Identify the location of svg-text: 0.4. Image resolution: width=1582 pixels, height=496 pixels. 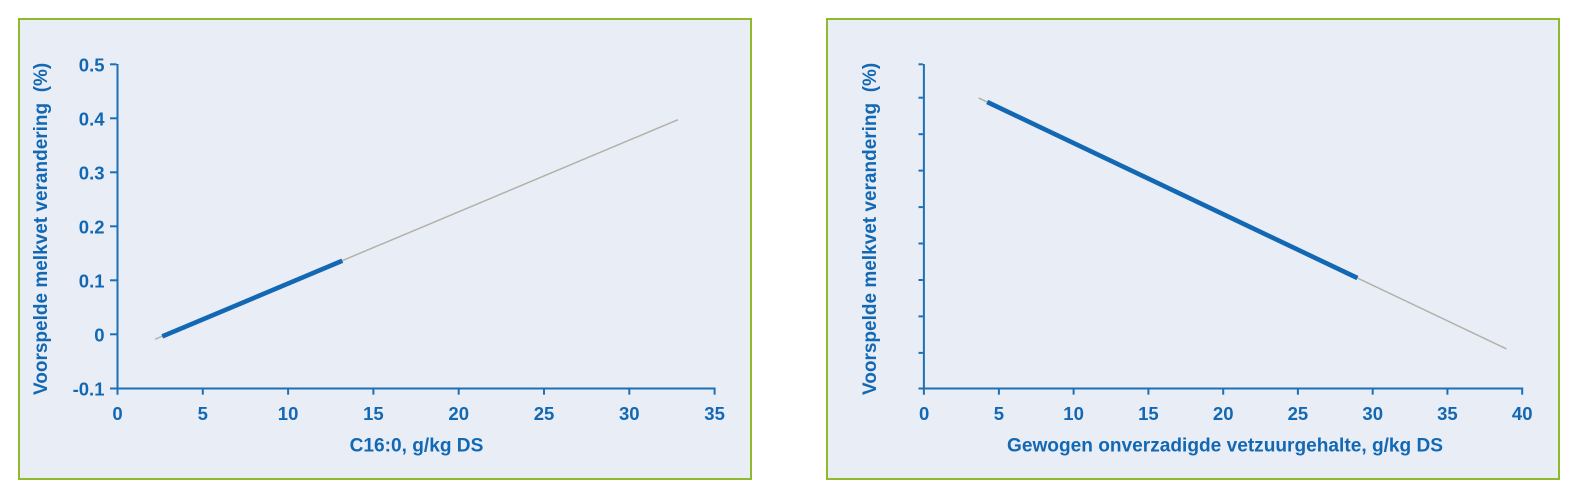
(92, 118).